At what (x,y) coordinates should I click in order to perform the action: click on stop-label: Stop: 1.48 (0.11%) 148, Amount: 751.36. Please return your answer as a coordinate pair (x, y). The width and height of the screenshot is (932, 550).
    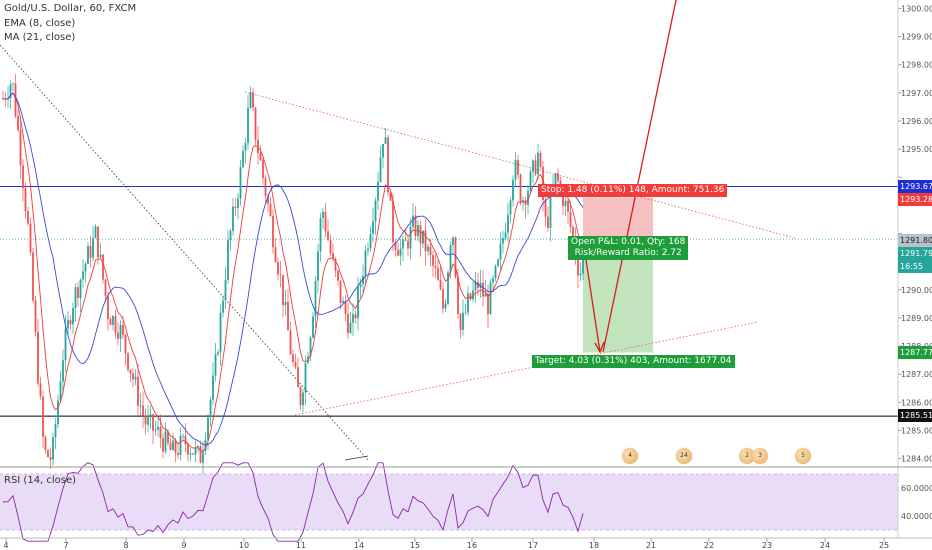
    Looking at the image, I should click on (633, 190).